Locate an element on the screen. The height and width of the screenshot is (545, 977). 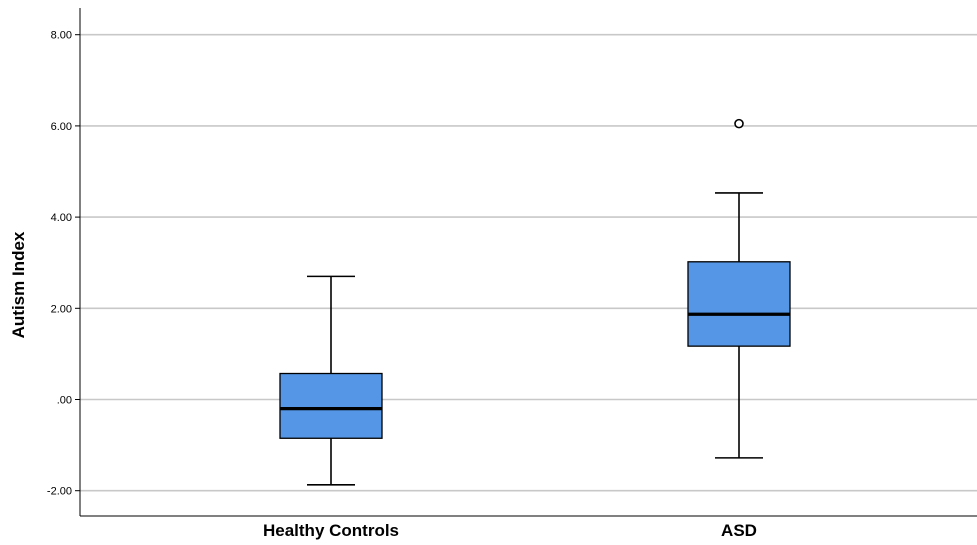
y-tick-labels: 8.00 6.00 4.00 2.00 .00 -2.00 is located at coordinates (59, 264).